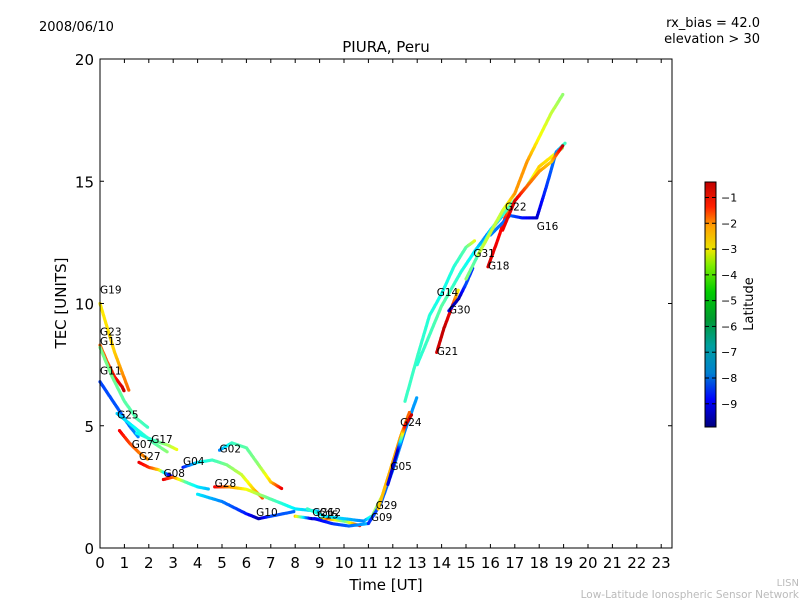 This screenshot has height=600, width=800. I want to click on colorbar-tick-label: −2, so click(729, 223).